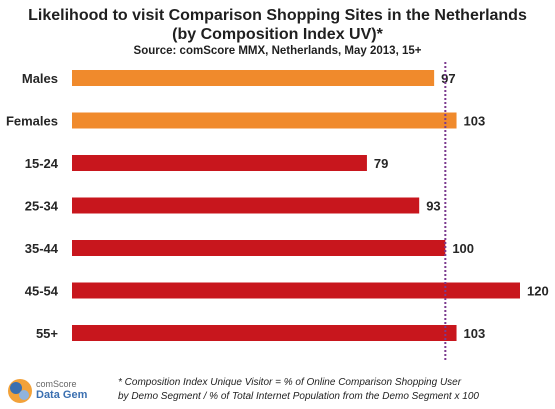 The height and width of the screenshot is (409, 555). What do you see at coordinates (42, 206) in the screenshot?
I see `category-label: 25-34` at bounding box center [42, 206].